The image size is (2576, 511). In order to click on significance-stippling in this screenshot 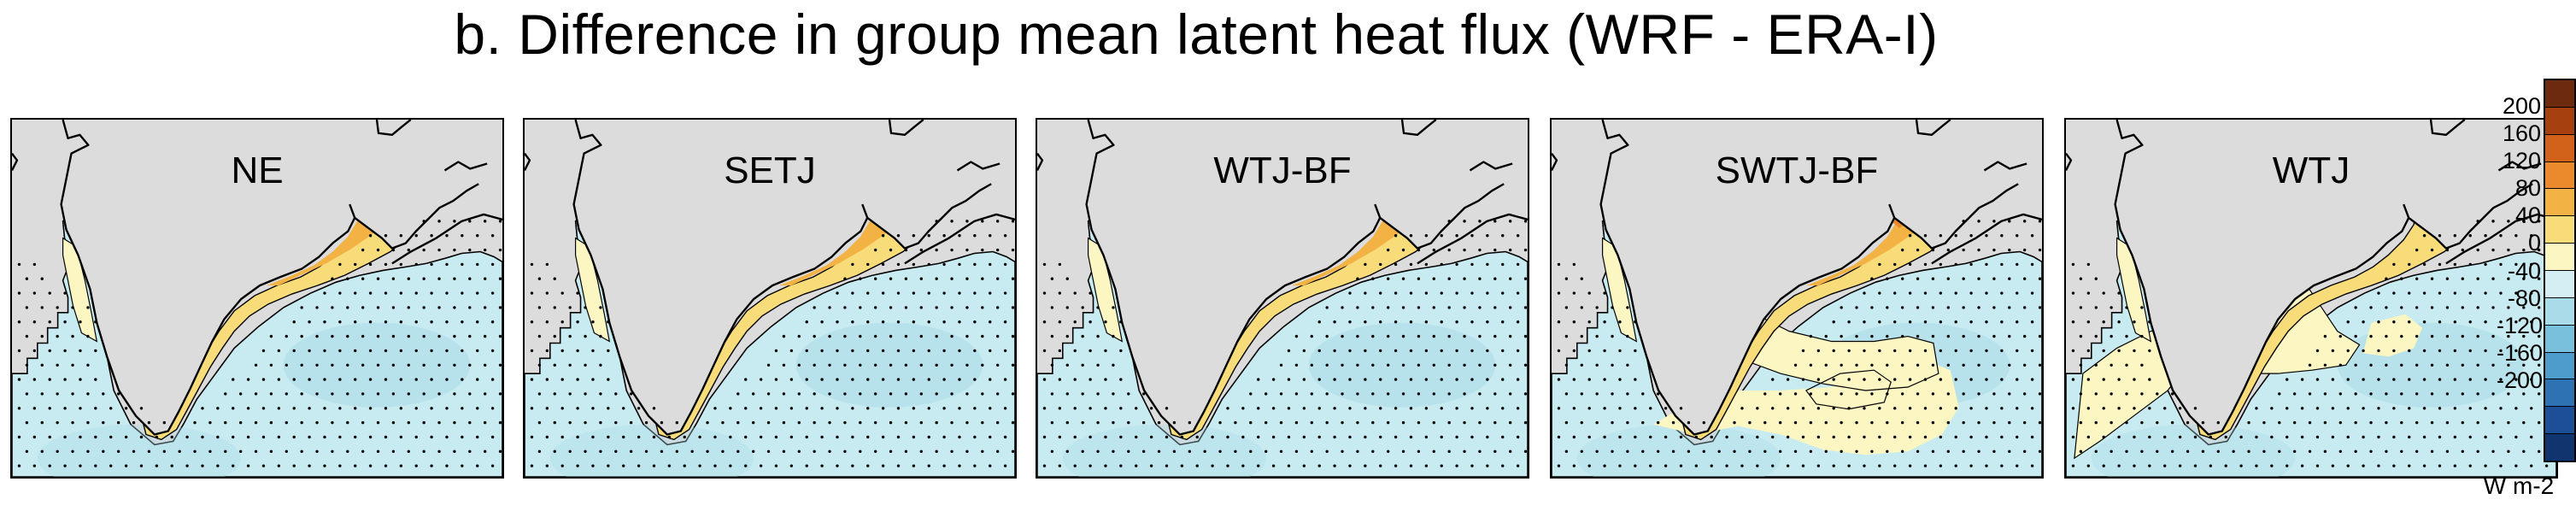, I will do `click(2313, 343)`.